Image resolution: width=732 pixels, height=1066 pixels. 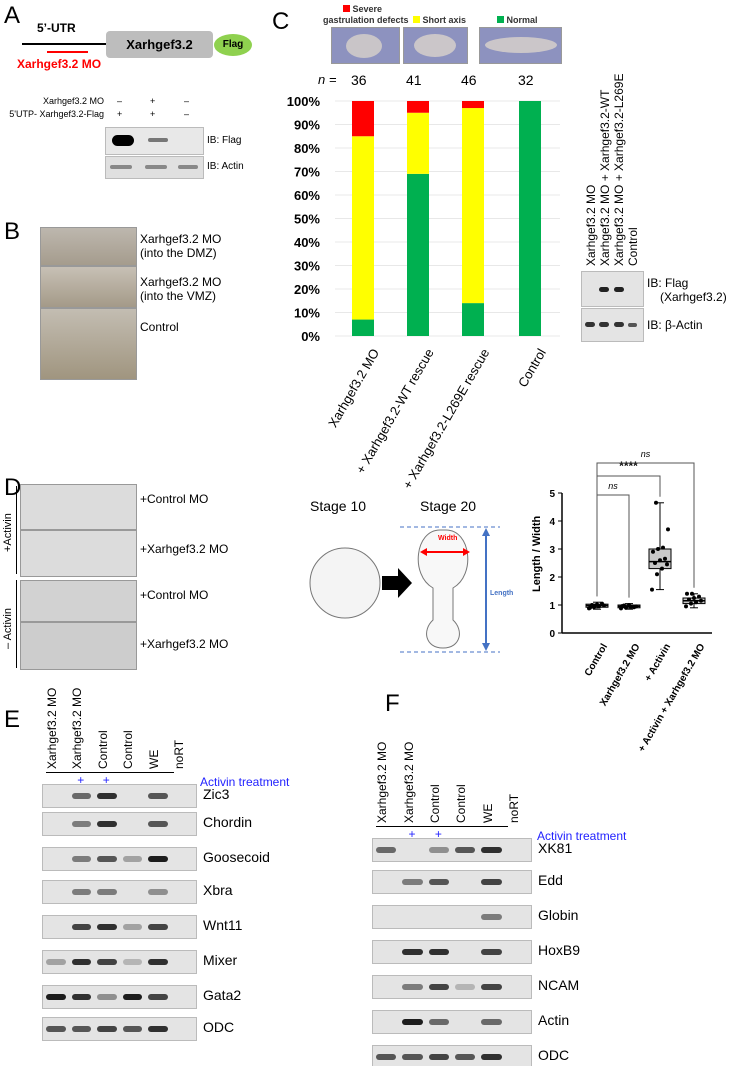 What do you see at coordinates (418, 107) in the screenshot?
I see `bar-severe-gastrulation-defects` at bounding box center [418, 107].